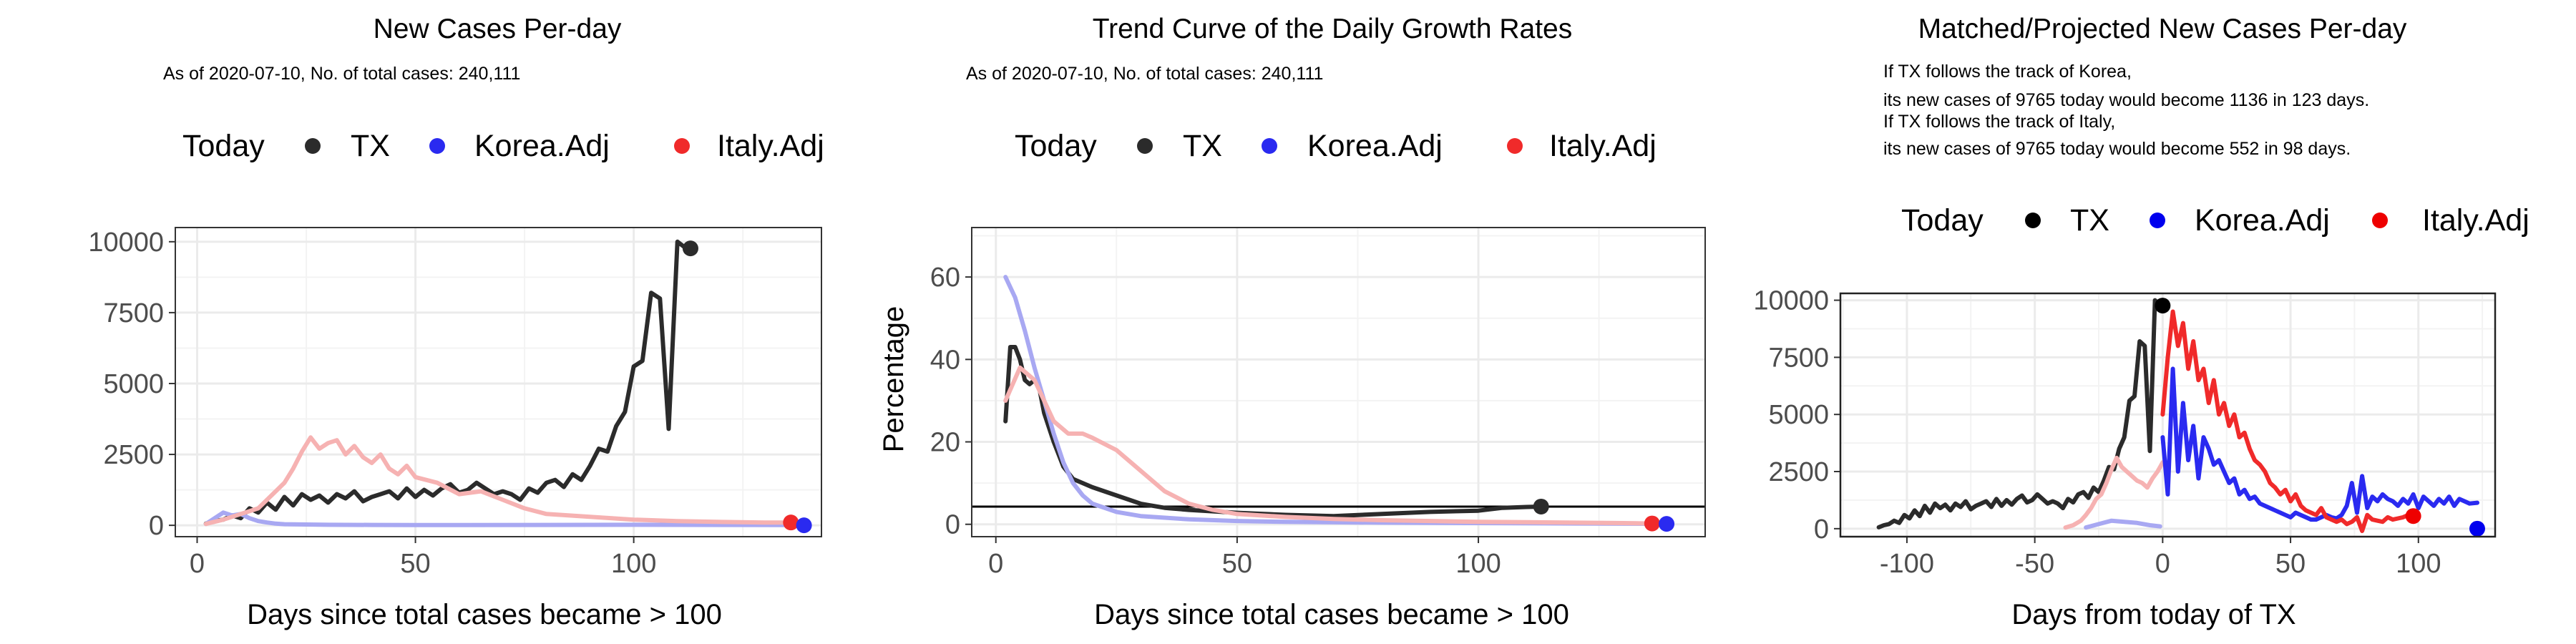  I want to click on panel-title: Matched/Projected New Cases Per-day, so click(2162, 29).